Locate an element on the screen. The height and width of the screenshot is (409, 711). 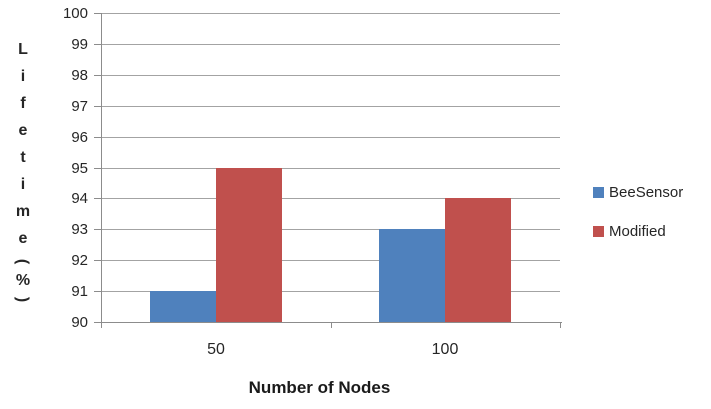
y-axis-title-char: m is located at coordinates (23, 211).